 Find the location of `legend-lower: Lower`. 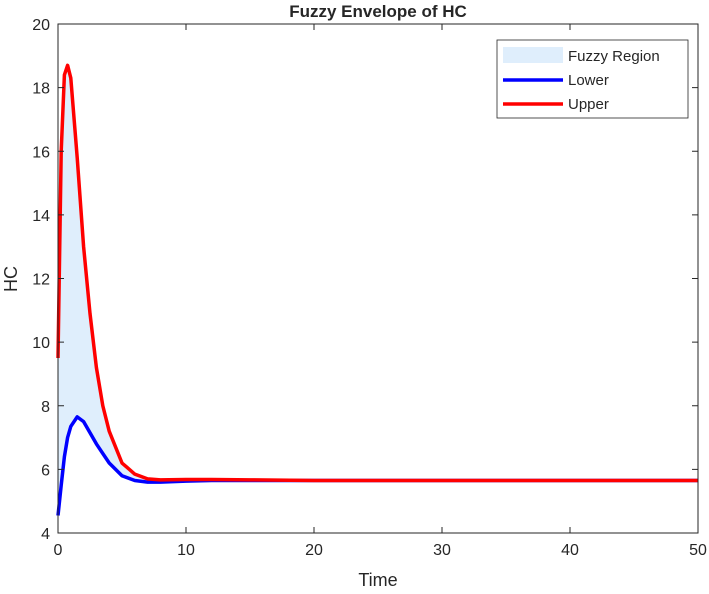

legend-lower: Lower is located at coordinates (588, 80).